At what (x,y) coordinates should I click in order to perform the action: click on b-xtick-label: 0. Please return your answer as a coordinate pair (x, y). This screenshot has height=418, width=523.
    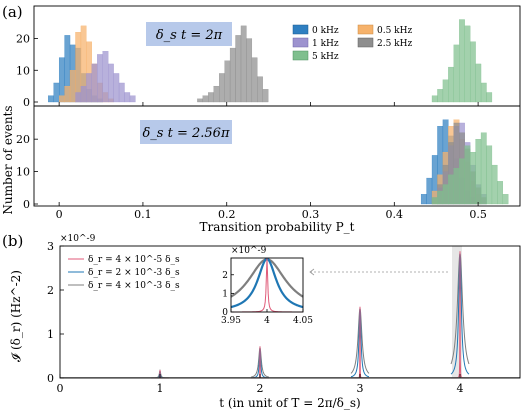
    Looking at the image, I should click on (60, 388).